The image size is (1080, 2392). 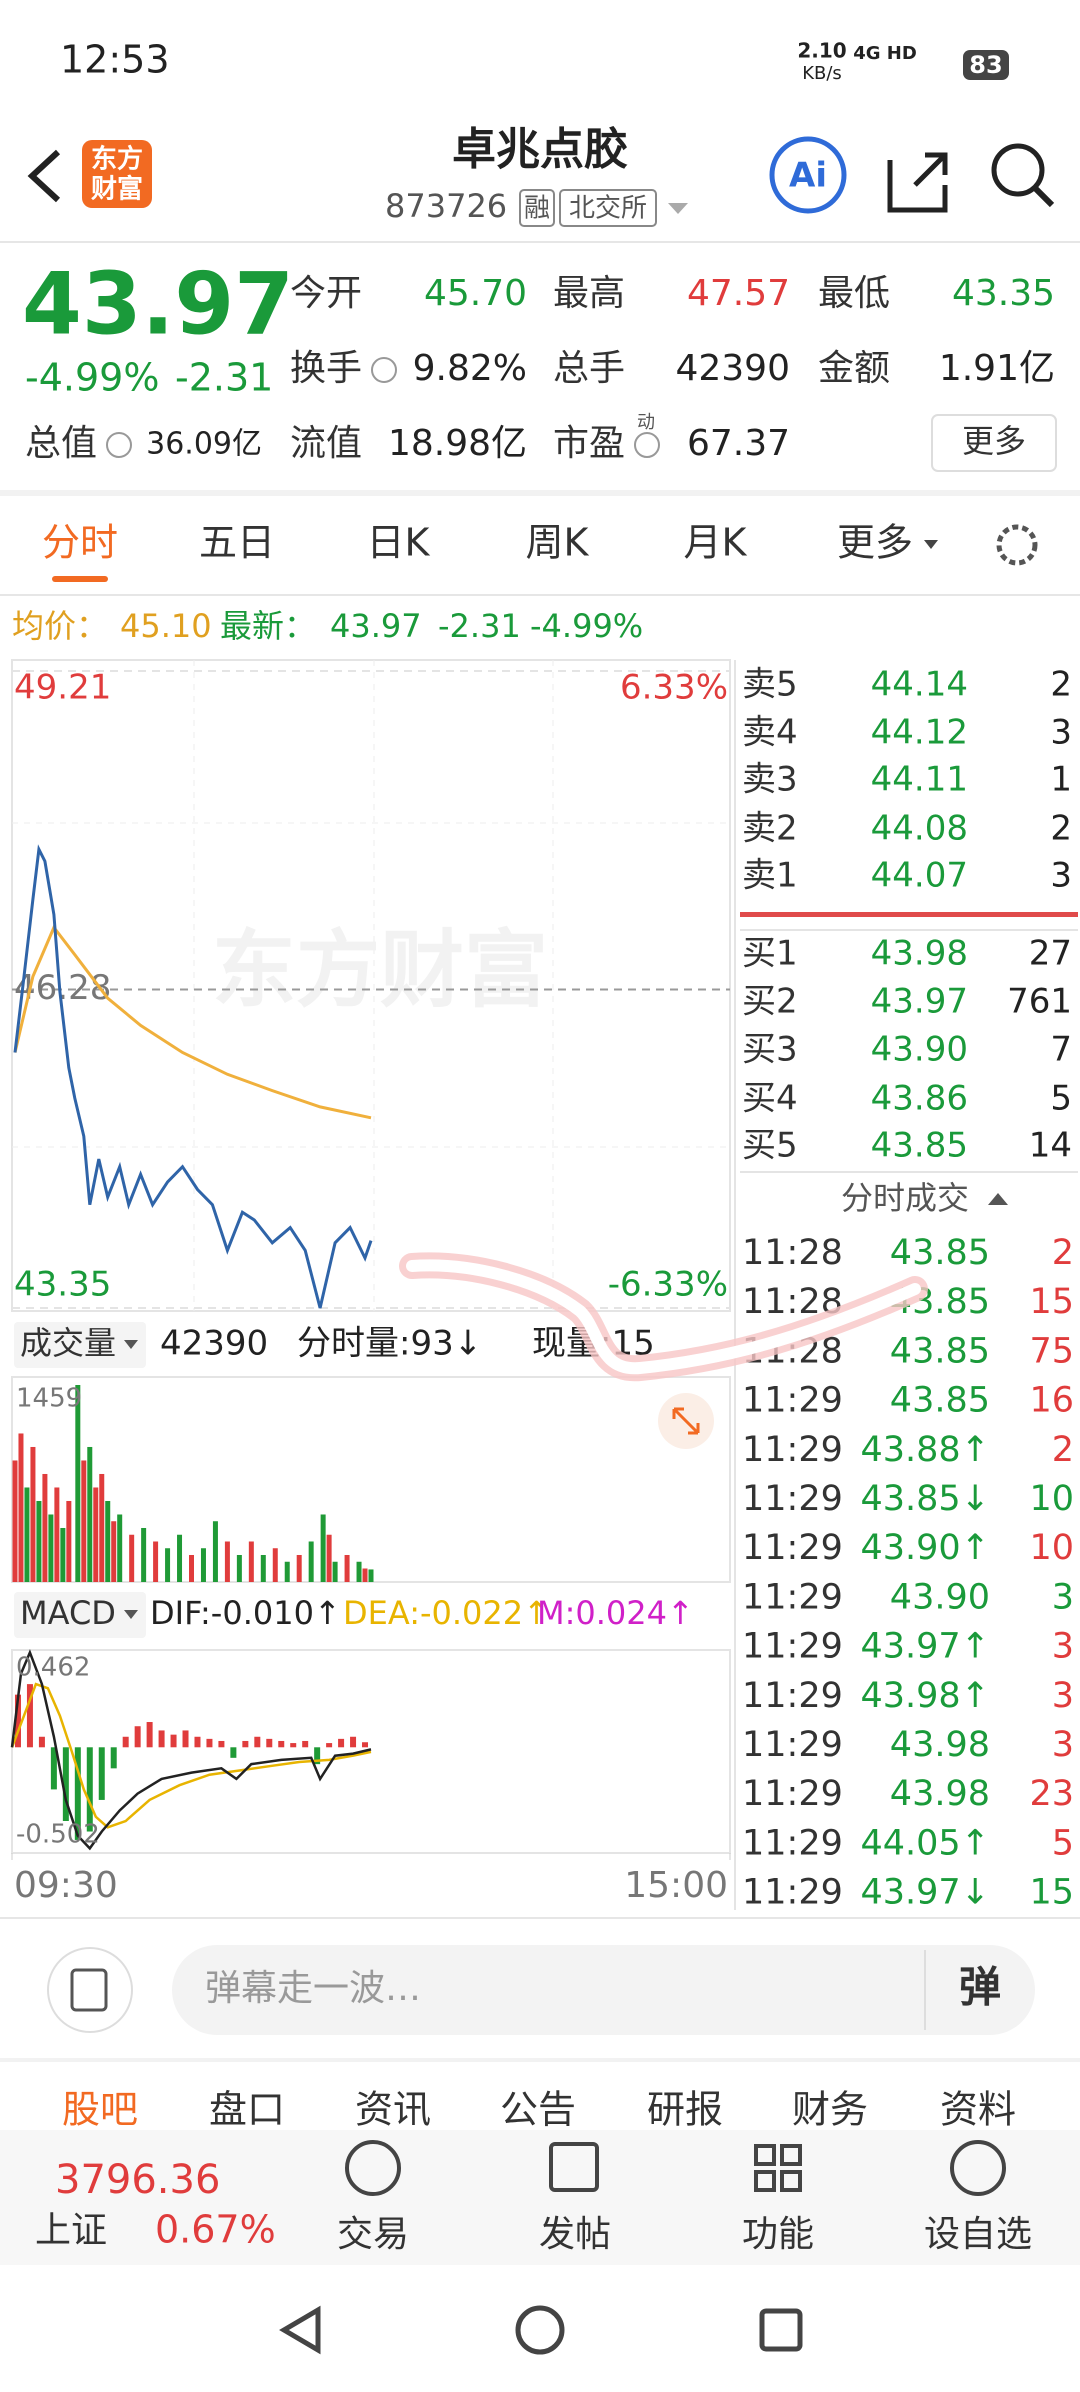 What do you see at coordinates (830, 2110) in the screenshot?
I see `section-tab: 财务` at bounding box center [830, 2110].